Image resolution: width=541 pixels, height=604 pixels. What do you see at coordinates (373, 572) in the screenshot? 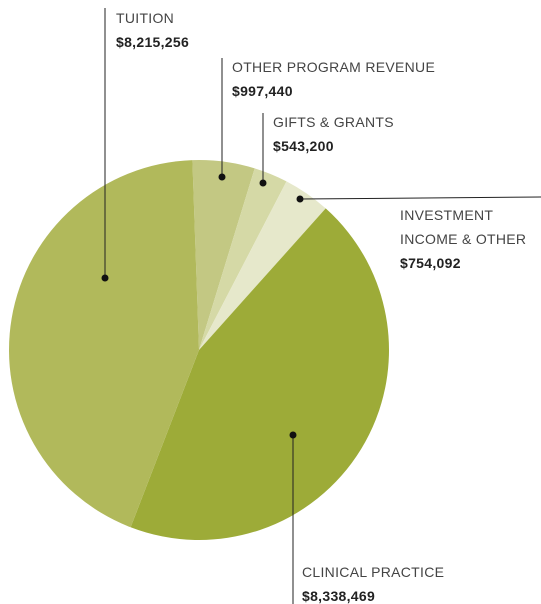
I see `category-label: CLINICAL PRACTICE` at bounding box center [373, 572].